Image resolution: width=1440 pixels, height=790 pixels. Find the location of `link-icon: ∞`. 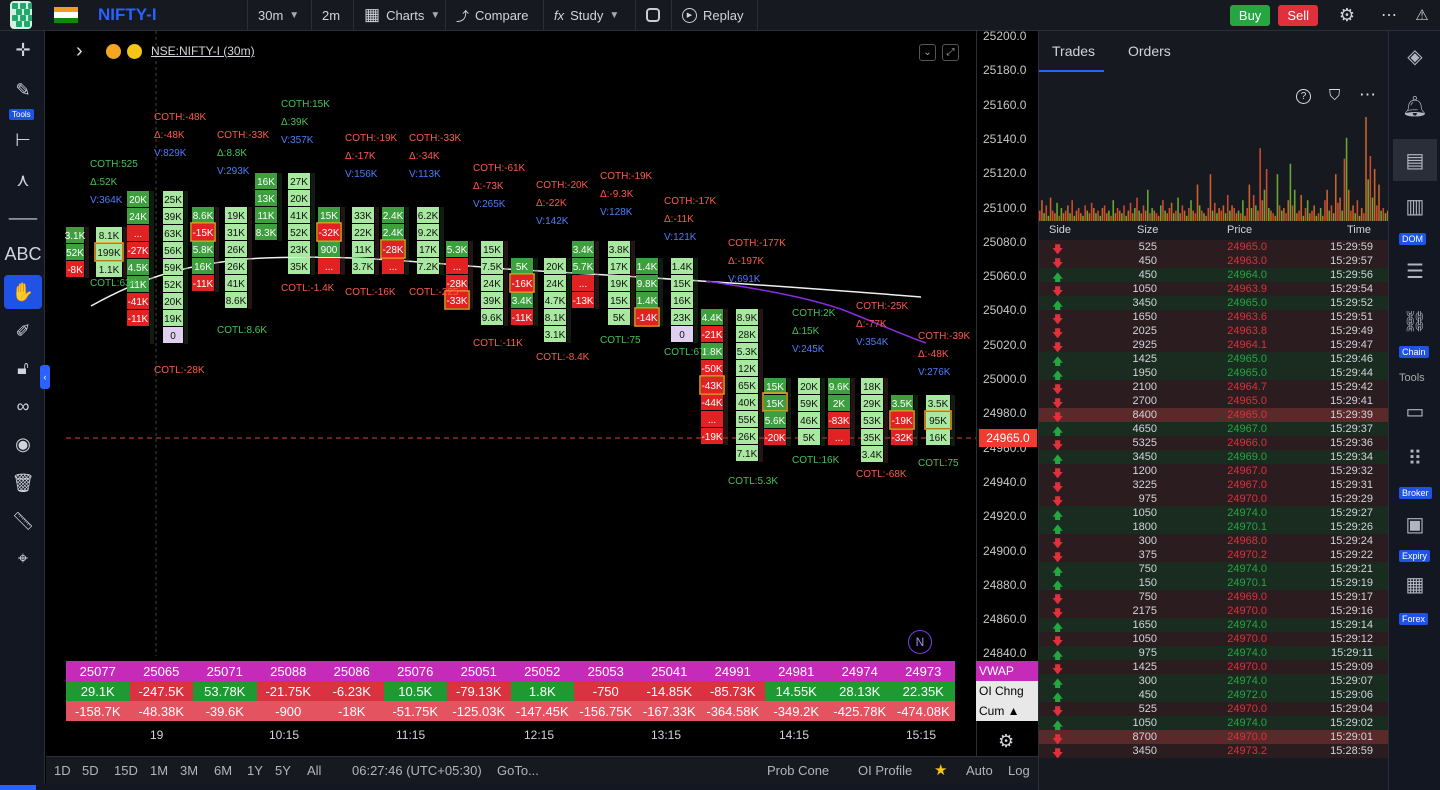

link-icon: ∞ is located at coordinates (23, 405).